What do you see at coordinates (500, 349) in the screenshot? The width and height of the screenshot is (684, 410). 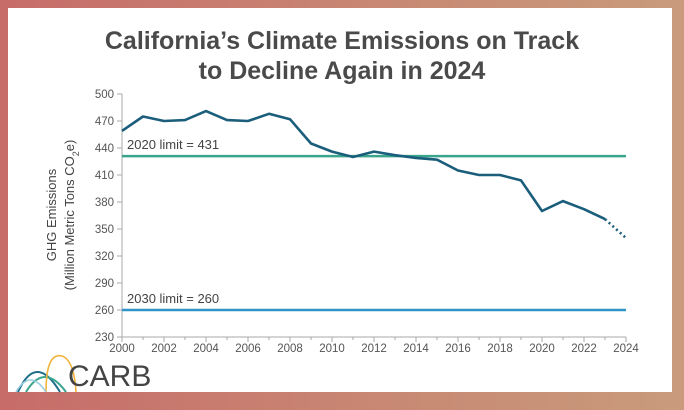 I see `x-tick-label: 2018` at bounding box center [500, 349].